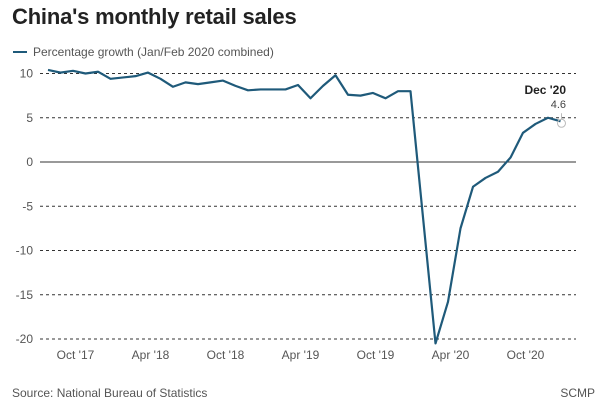 The height and width of the screenshot is (408, 609). I want to click on highlight-marker, so click(561, 123).